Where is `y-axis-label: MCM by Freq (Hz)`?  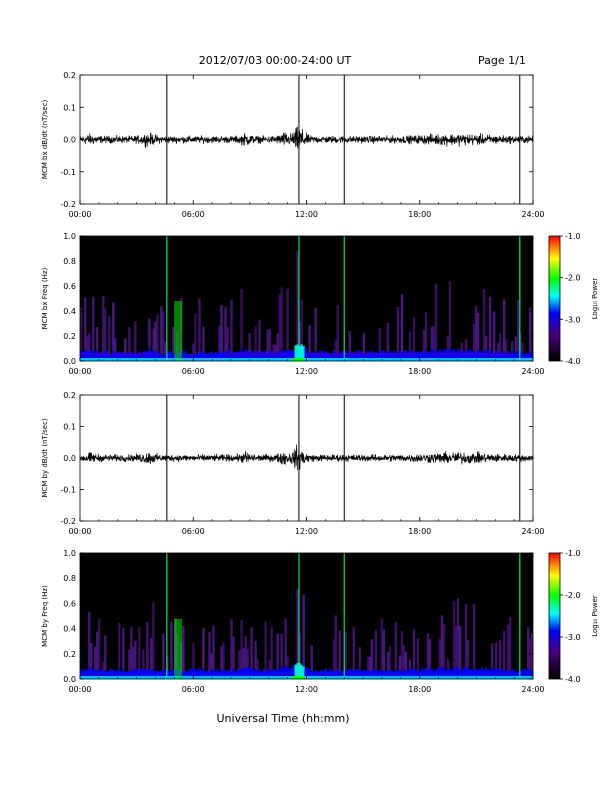
y-axis-label: MCM by Freq (Hz) is located at coordinates (45, 616).